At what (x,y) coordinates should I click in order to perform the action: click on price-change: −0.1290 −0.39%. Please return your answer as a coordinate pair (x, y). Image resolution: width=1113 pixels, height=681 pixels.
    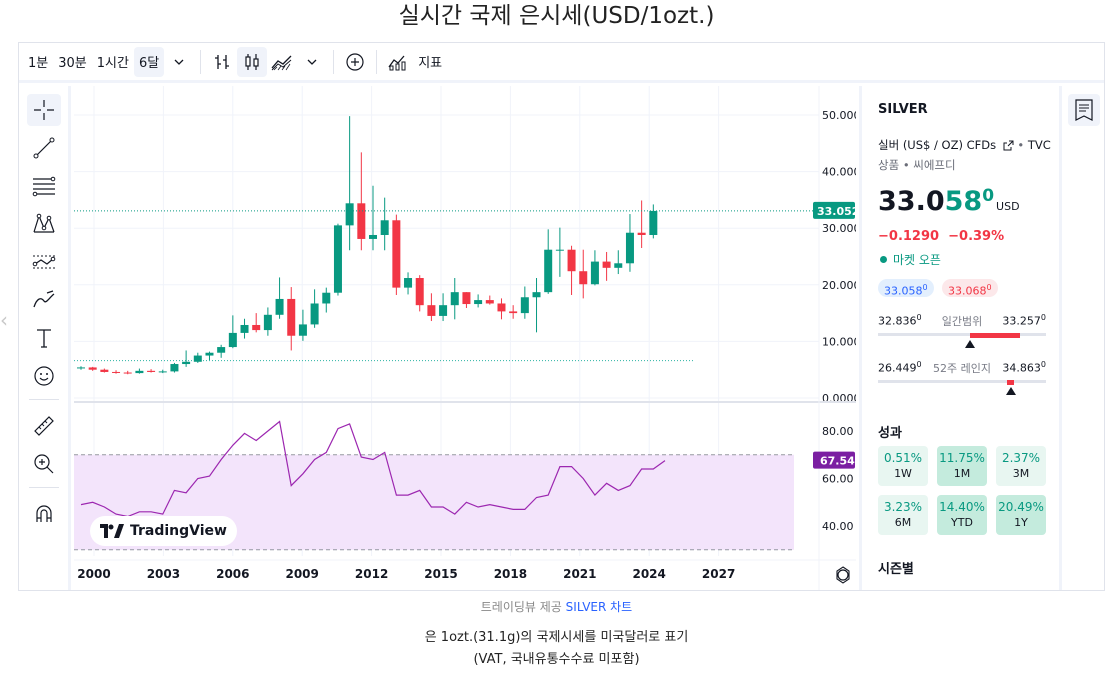
    Looking at the image, I should click on (941, 236).